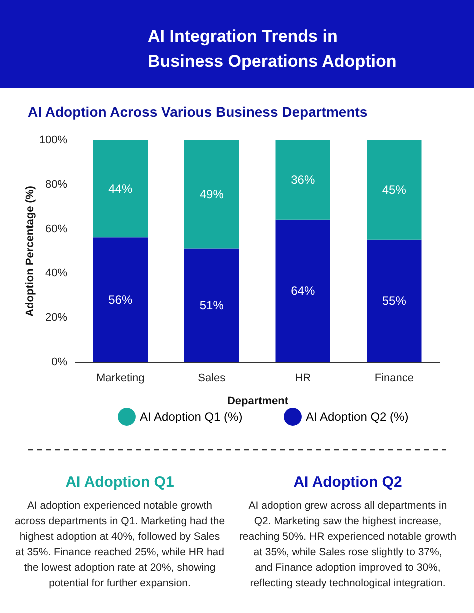 Image resolution: width=474 pixels, height=613 pixels. What do you see at coordinates (53, 140) in the screenshot?
I see `y-tick-label: 100%` at bounding box center [53, 140].